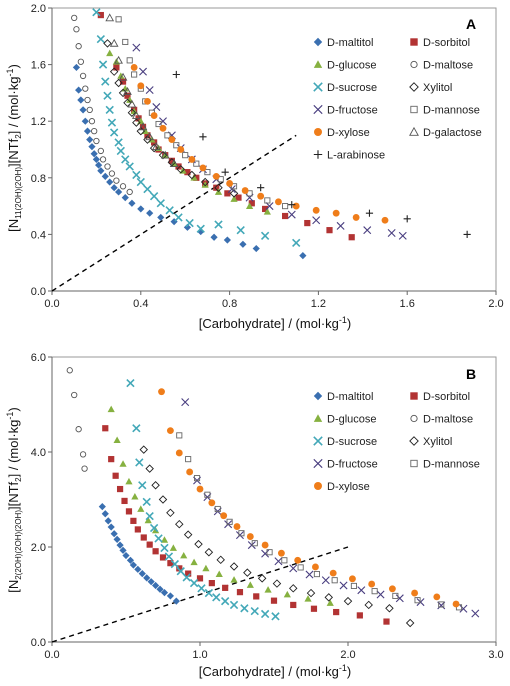  I want to click on legend-item-d-galactose: D-galactose, so click(445, 132).